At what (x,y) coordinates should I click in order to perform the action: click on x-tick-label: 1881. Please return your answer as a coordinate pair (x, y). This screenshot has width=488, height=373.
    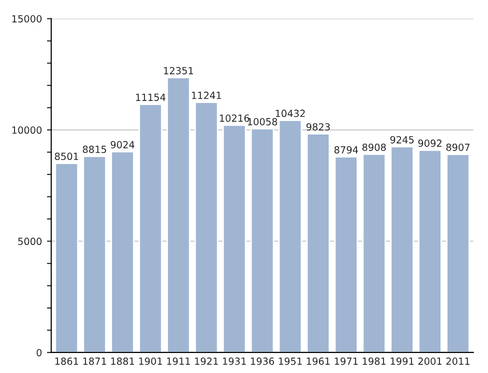
    Looking at the image, I should click on (122, 361).